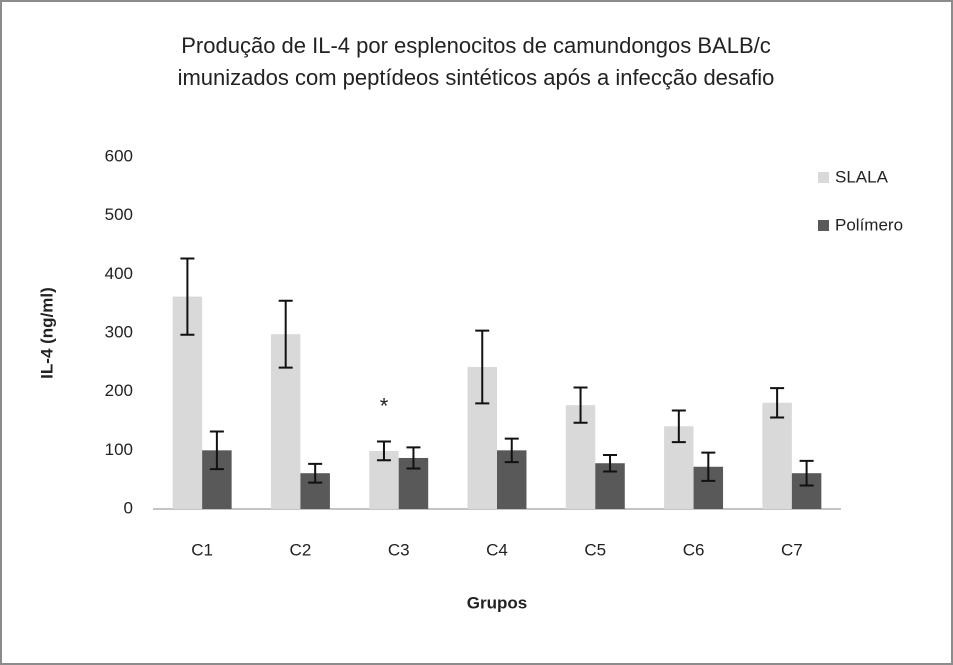  Describe the element at coordinates (119, 155) in the screenshot. I see `y-tick-label: 600` at that location.